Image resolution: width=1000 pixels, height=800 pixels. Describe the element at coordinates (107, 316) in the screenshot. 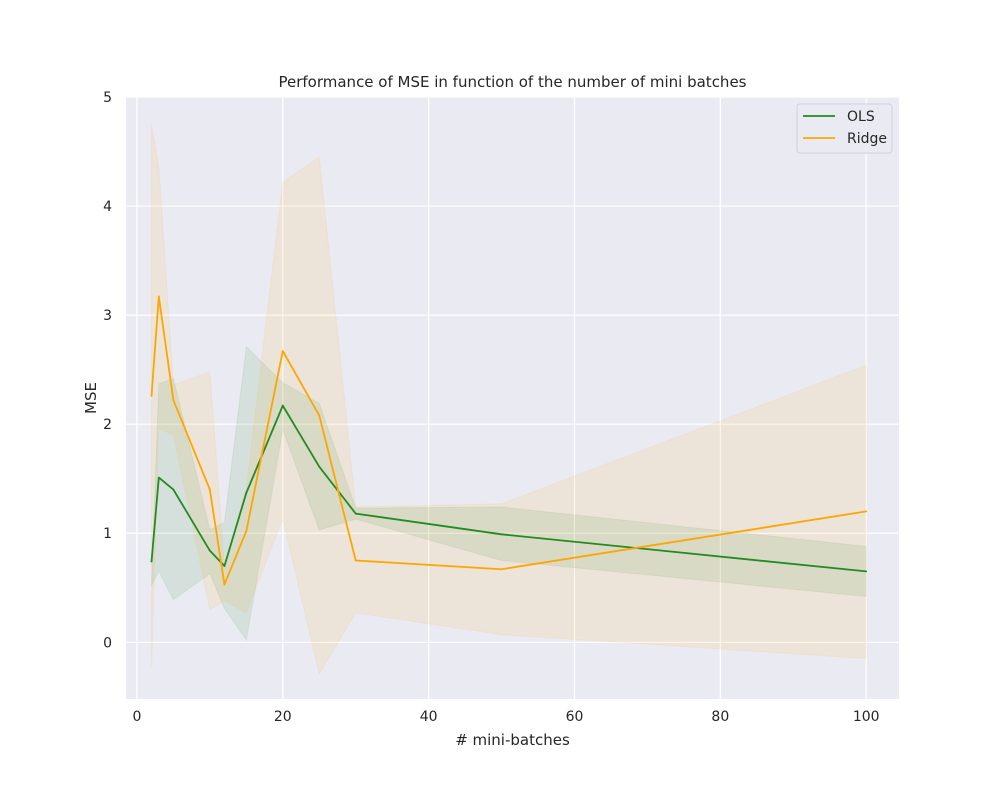

I see `y-tick-label: 3` at that location.